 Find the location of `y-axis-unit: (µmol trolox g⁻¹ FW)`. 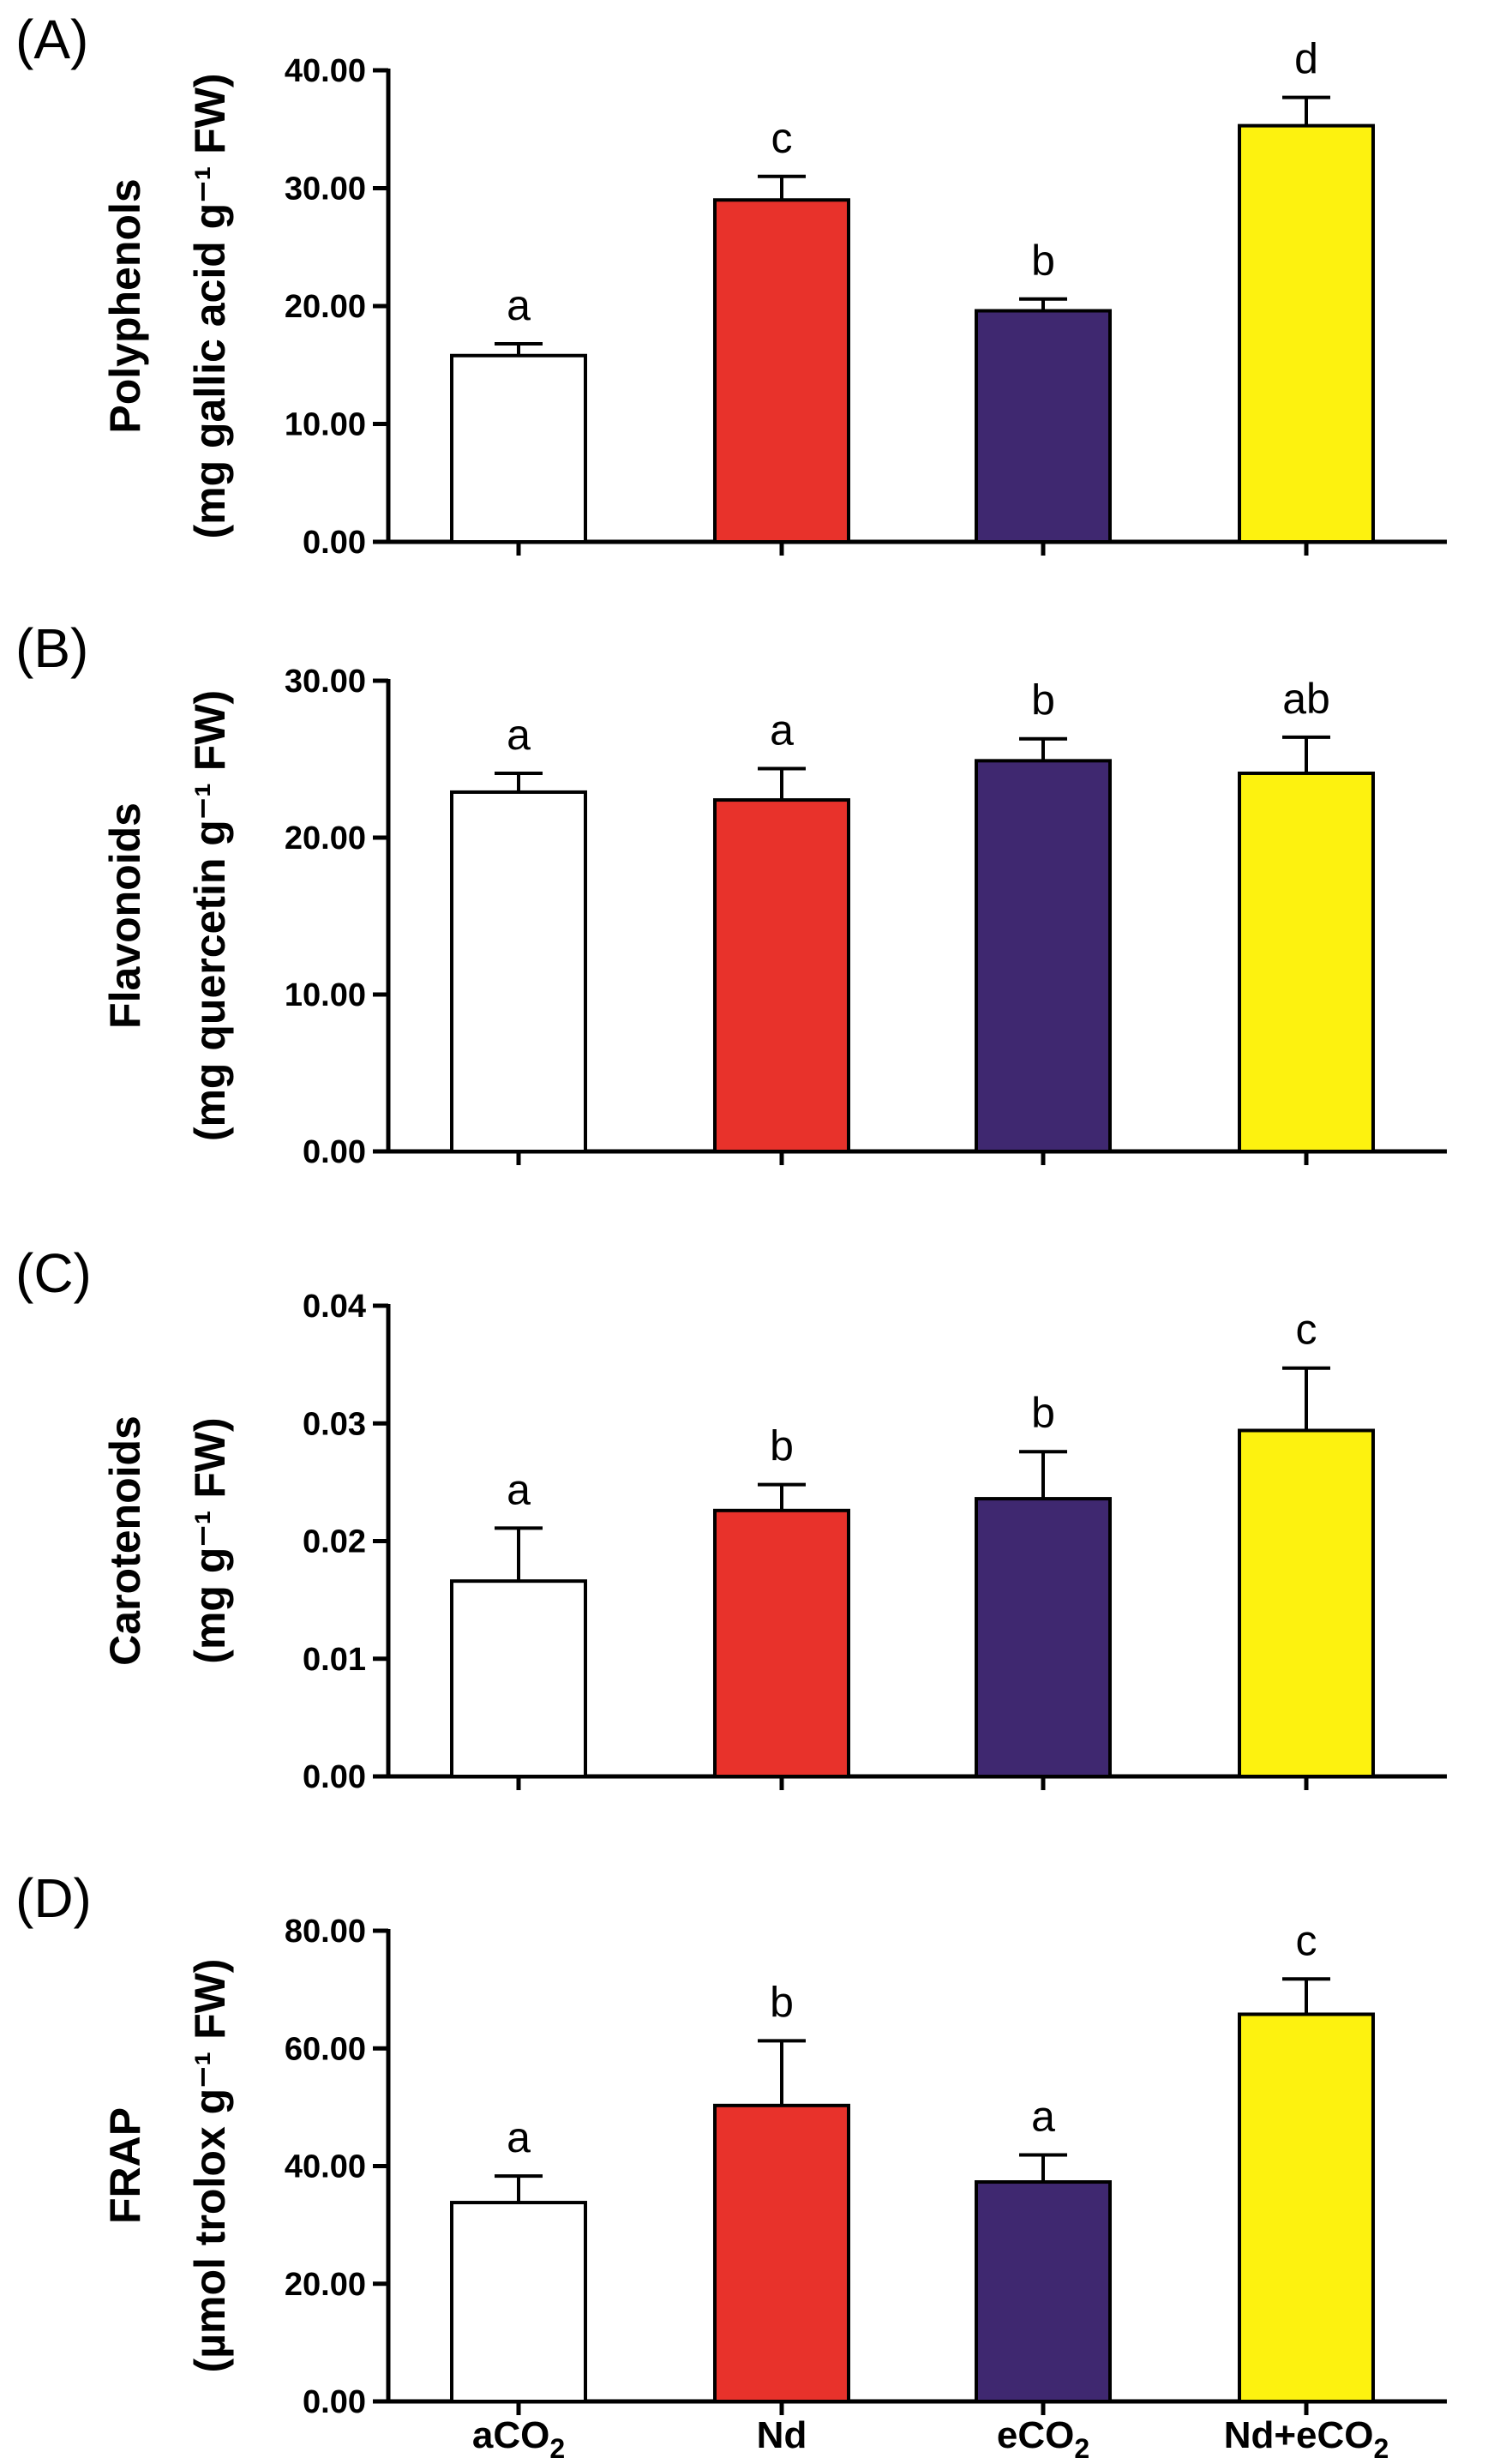

y-axis-unit: (µmol trolox g⁻¹ FW) is located at coordinates (210, 2166).